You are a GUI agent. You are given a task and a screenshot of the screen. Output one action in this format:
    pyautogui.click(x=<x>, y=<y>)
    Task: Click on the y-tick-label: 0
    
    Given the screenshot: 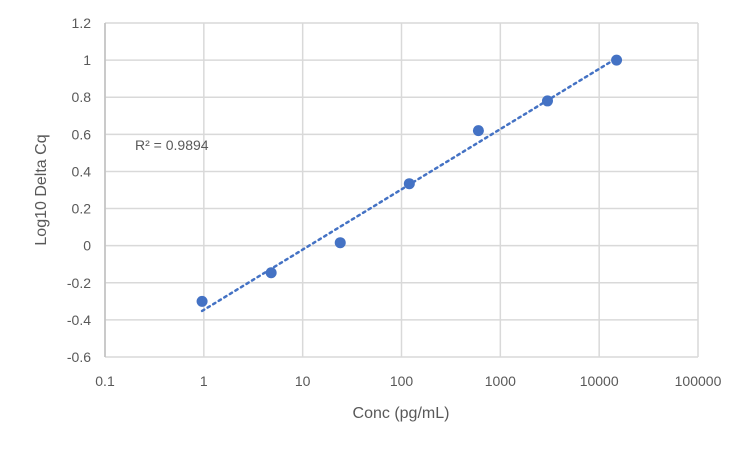 What is the action you would take?
    pyautogui.click(x=87, y=246)
    